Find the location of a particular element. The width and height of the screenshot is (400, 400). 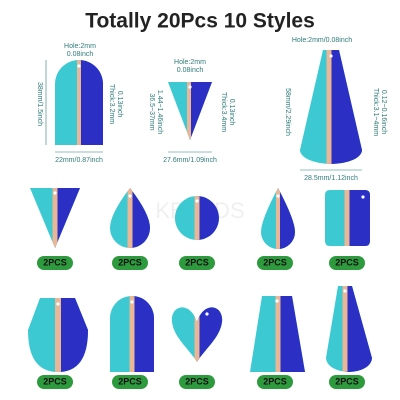

height-label: 38mm/1.5inch is located at coordinates (39, 104).